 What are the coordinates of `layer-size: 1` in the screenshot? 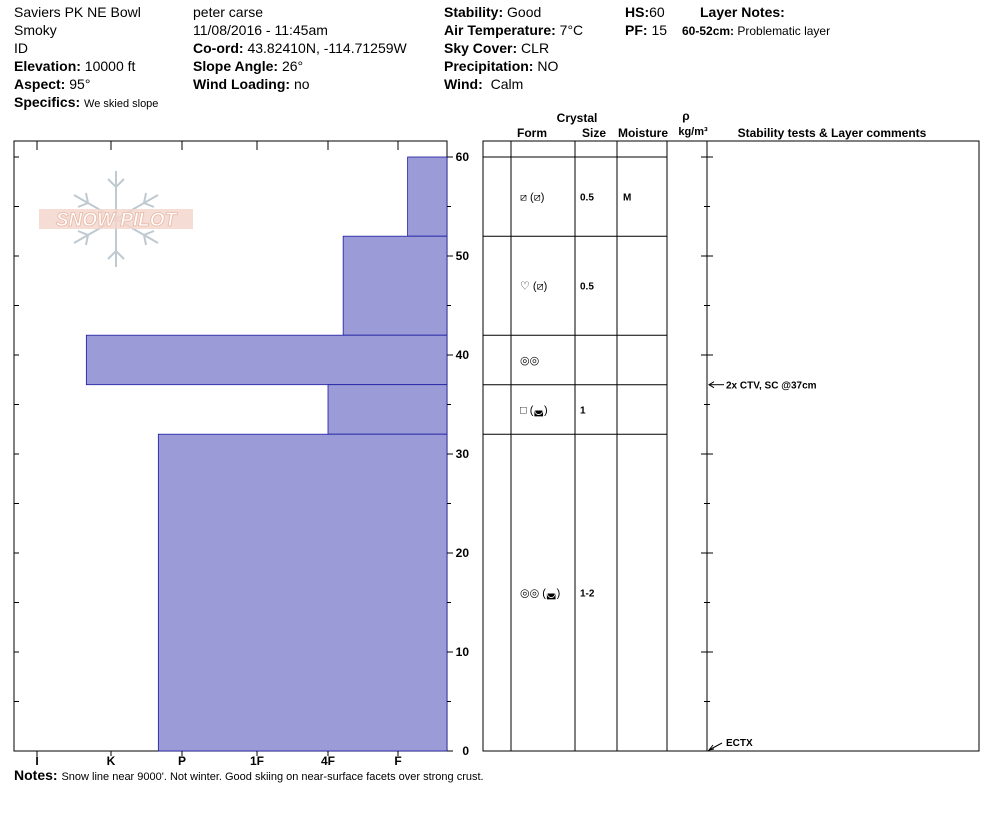 It's located at (583, 410).